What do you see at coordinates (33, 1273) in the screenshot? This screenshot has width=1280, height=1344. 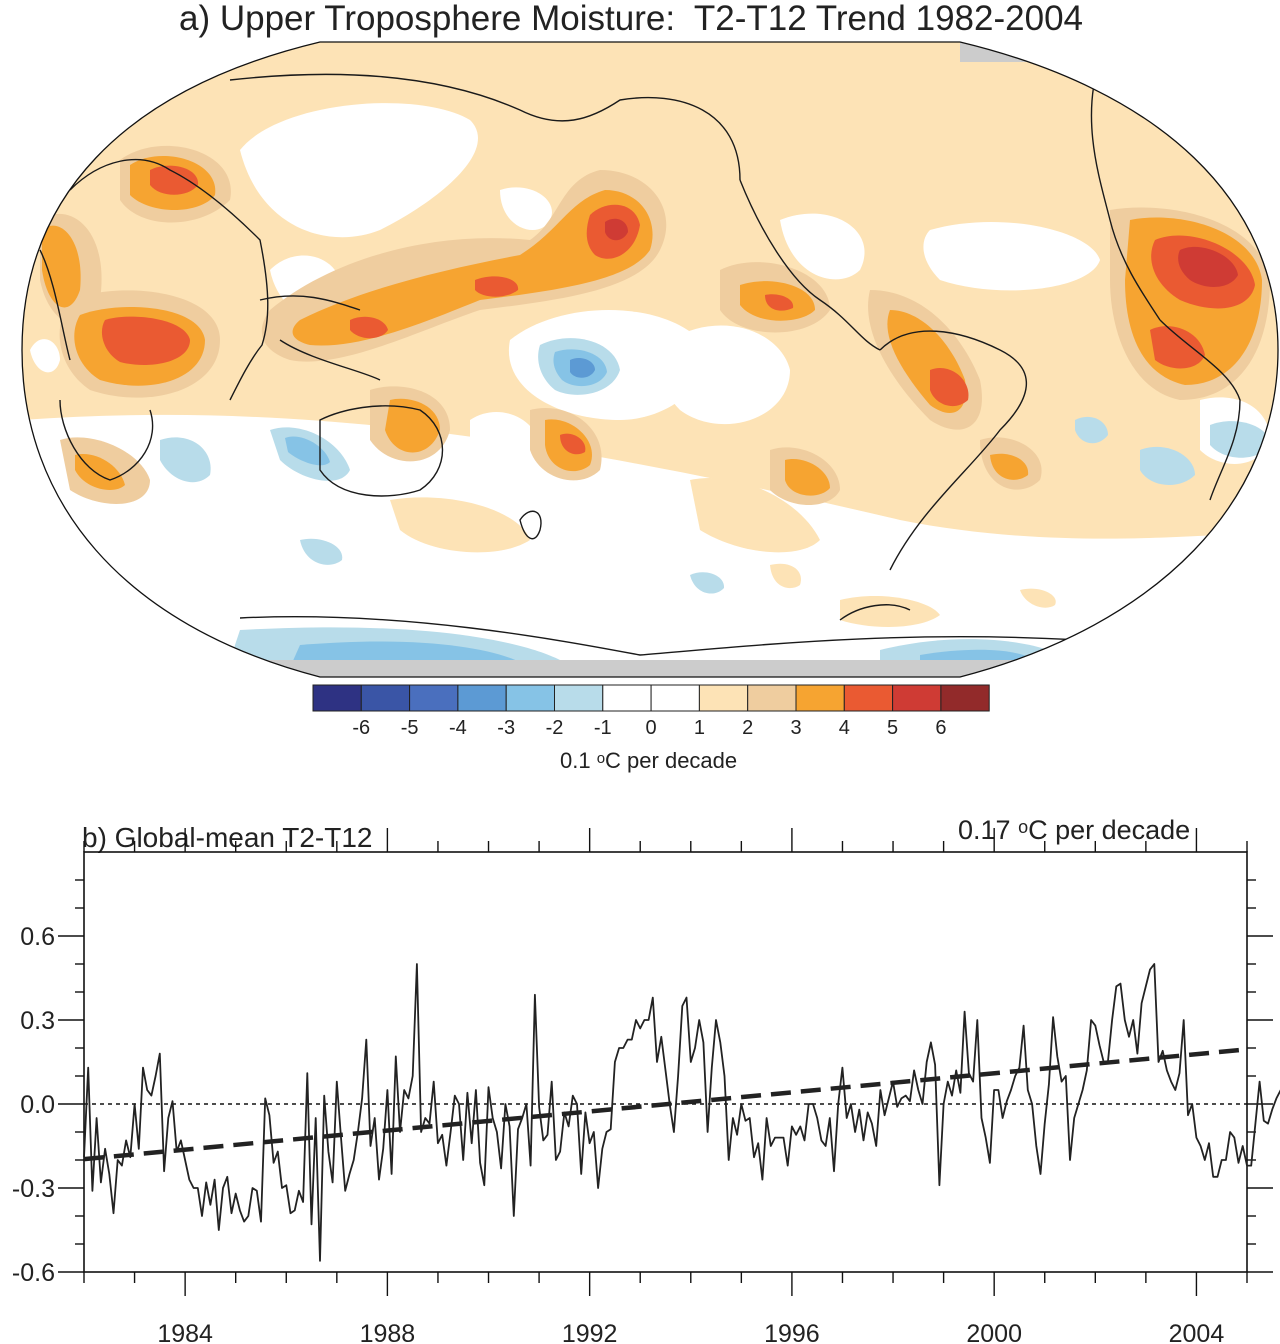 I see `y-tick-label: -0.6` at bounding box center [33, 1273].